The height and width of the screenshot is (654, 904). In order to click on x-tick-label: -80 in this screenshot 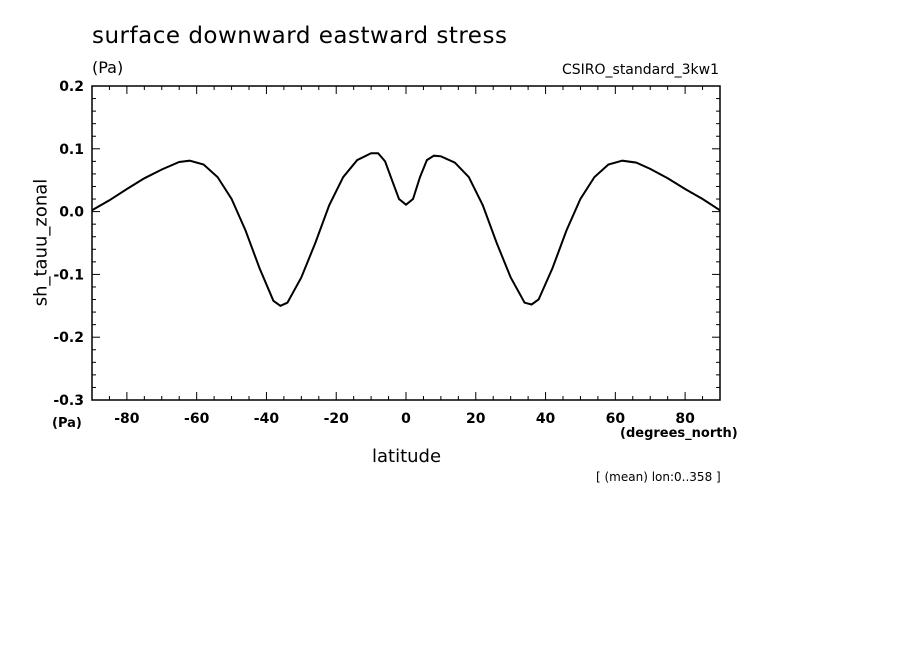, I will do `click(127, 419)`.